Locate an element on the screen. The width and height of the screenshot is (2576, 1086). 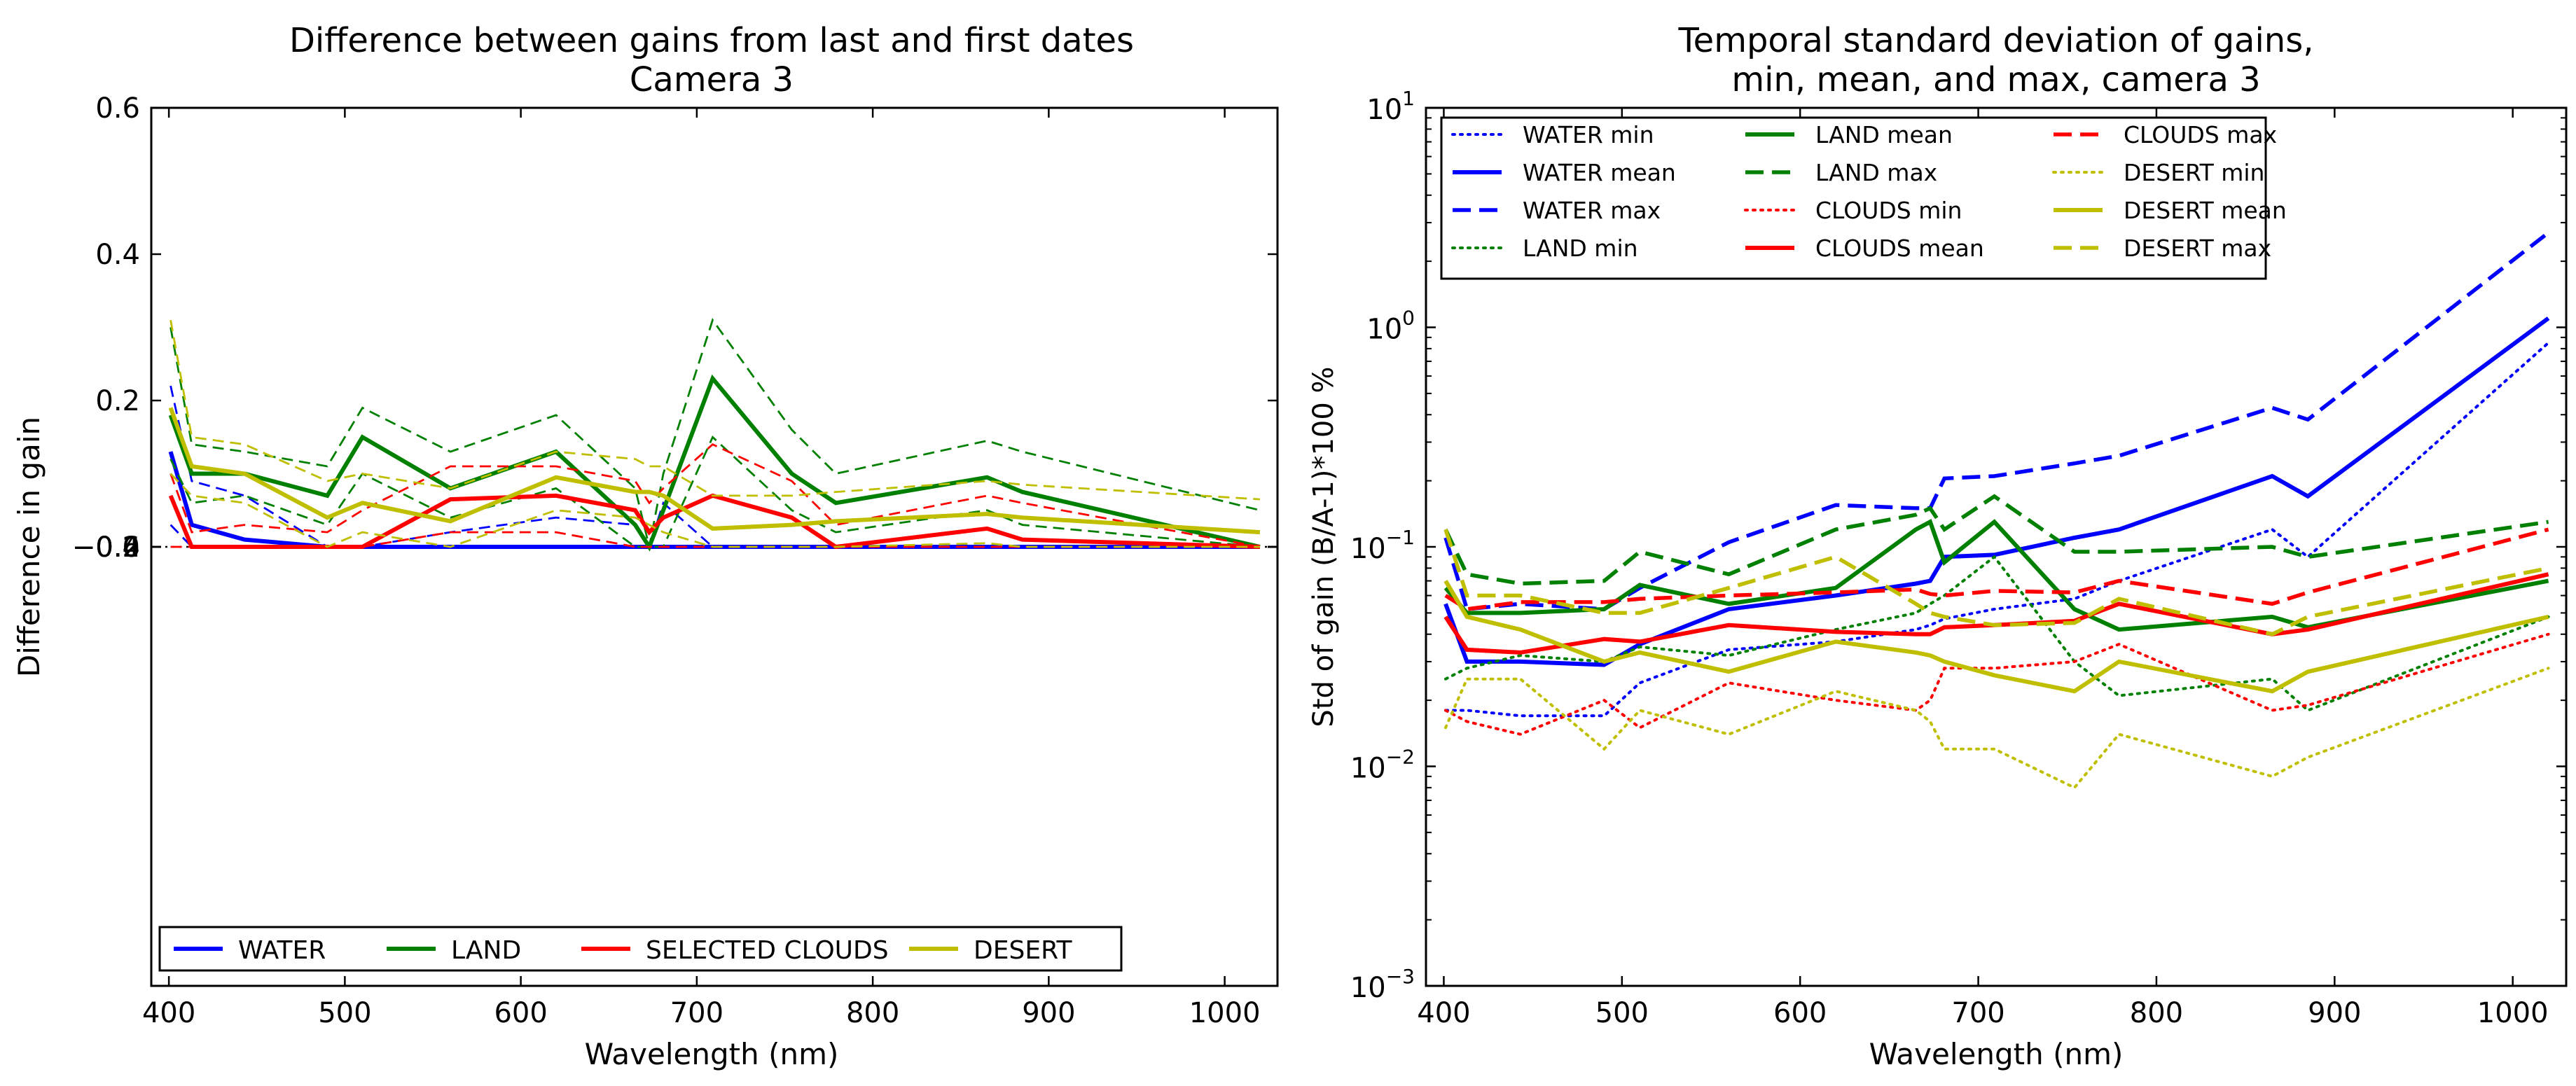
chart-1-x-tick-label: 1000 is located at coordinates (2513, 1013).